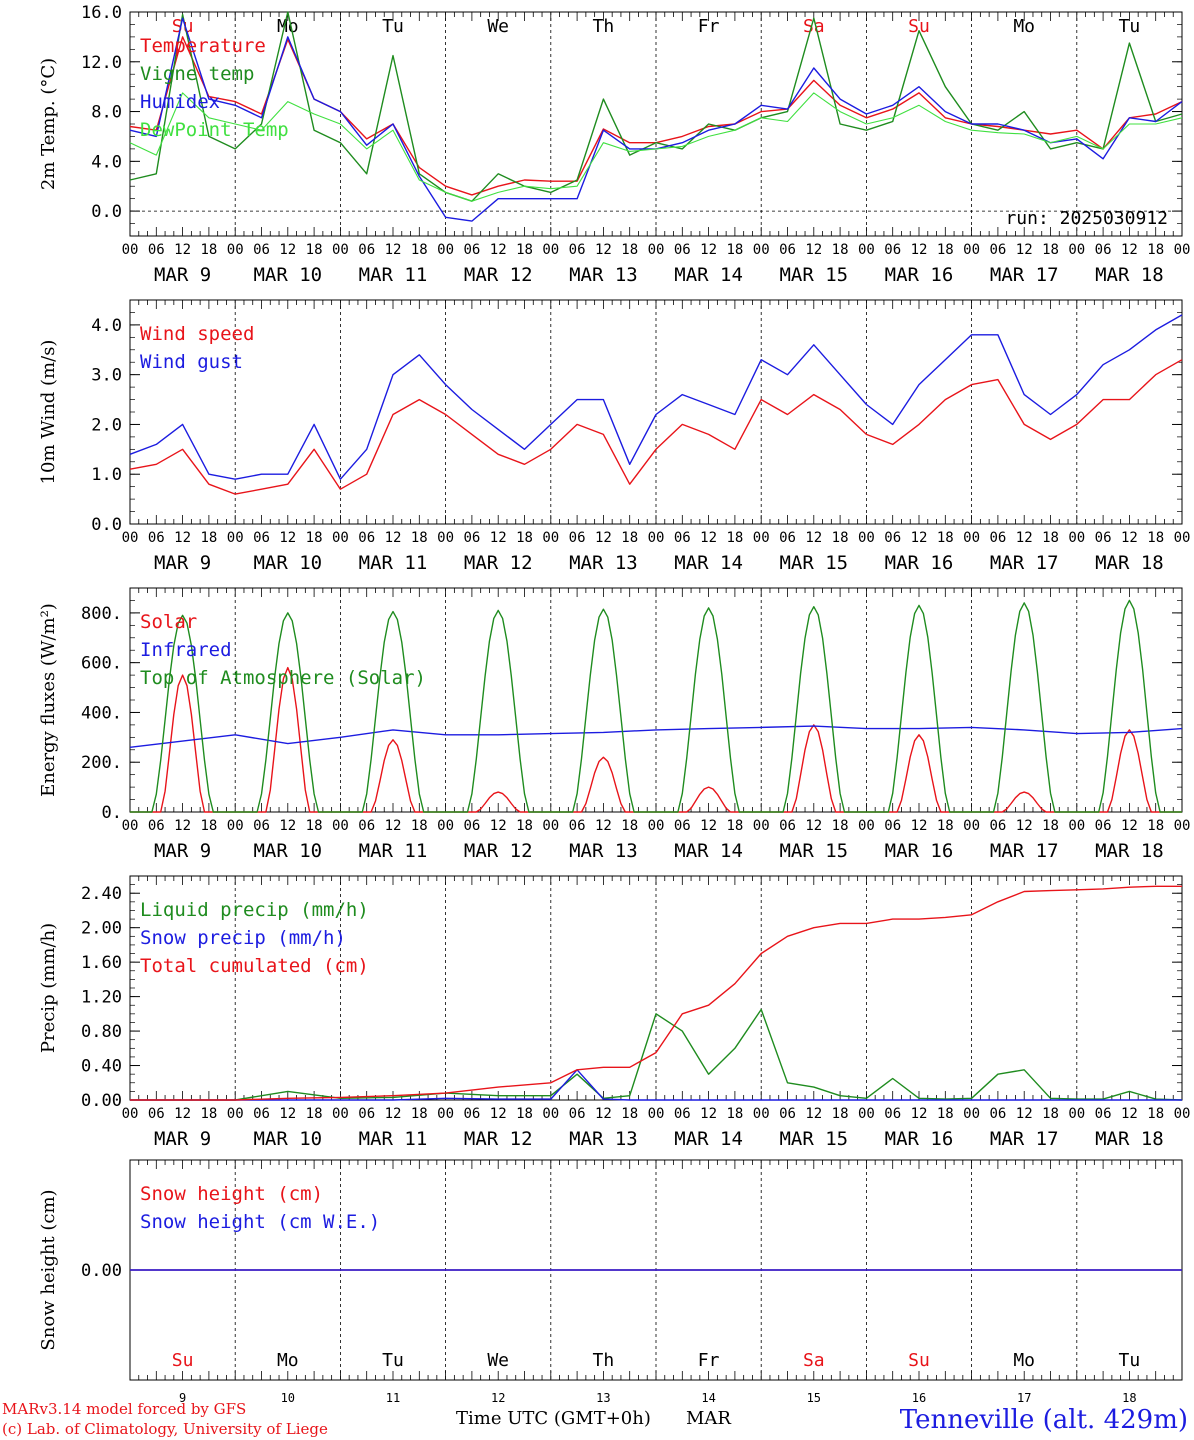 The image size is (1194, 1440). I want to click on legend-entry: Temperature, so click(203, 46).